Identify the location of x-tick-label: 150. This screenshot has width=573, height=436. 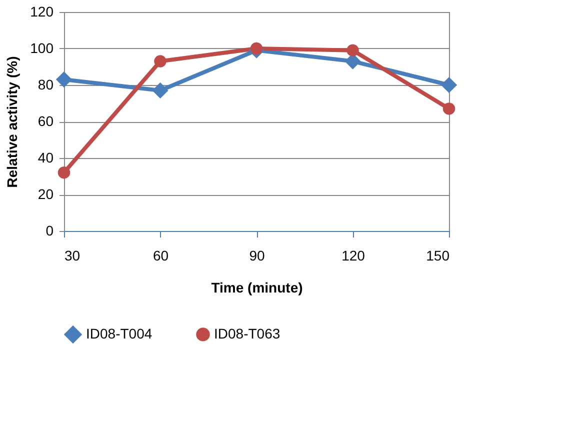
(438, 256).